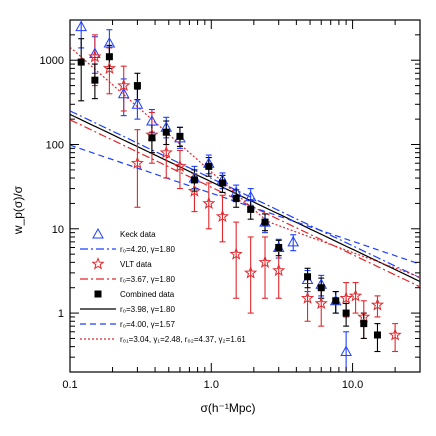  What do you see at coordinates (147, 324) in the screenshot?
I see `legend-label: r₀=4.00, γ=1.57` at bounding box center [147, 324].